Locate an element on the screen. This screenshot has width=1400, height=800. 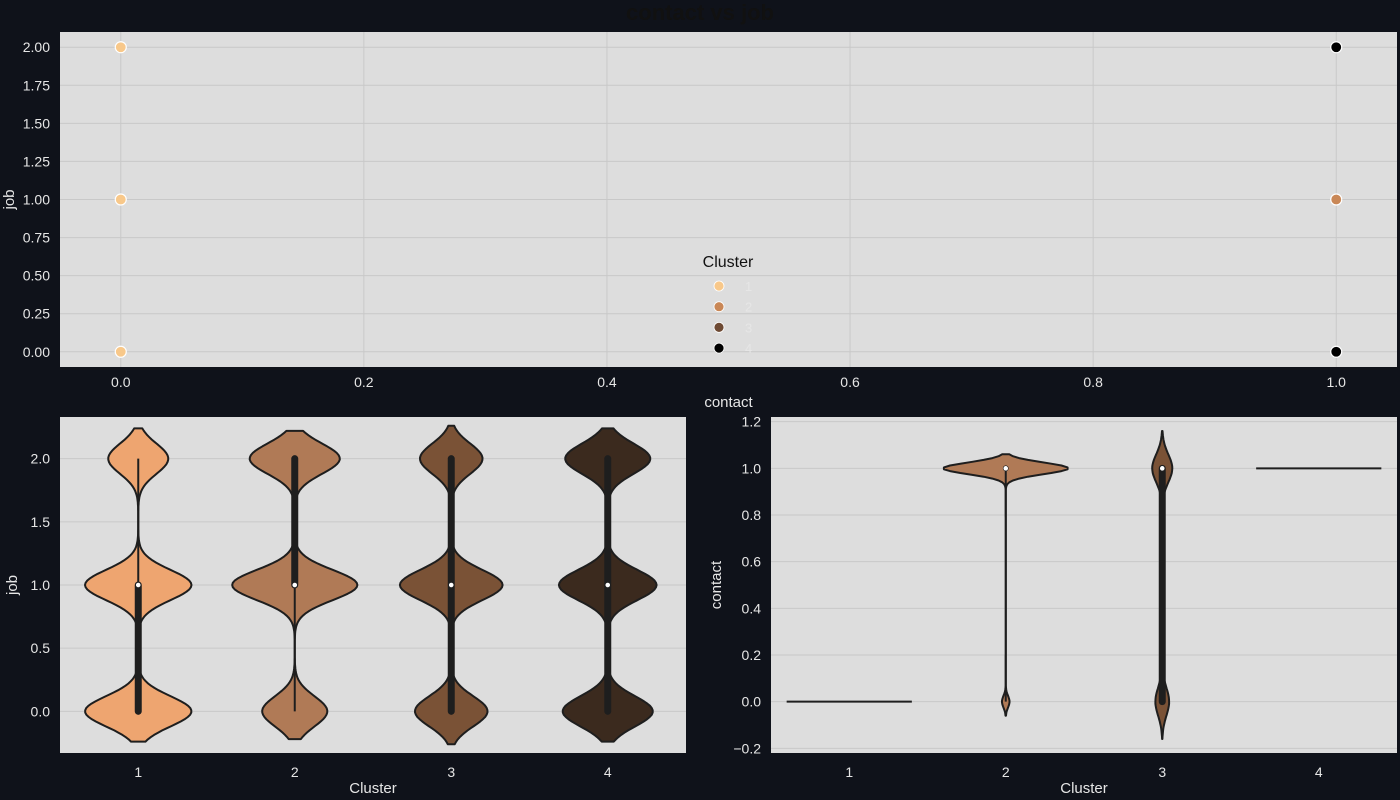
scatter-y-tick-label: 2.00 is located at coordinates (36, 47).